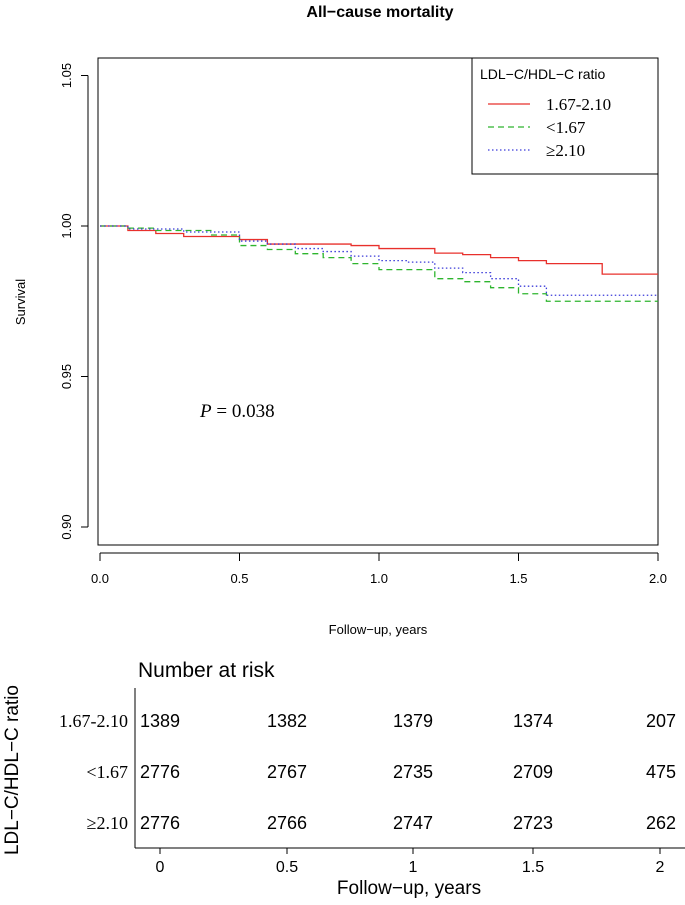 The image size is (685, 905). I want to click on p-value-annotation: P = 0.038, so click(237, 411).